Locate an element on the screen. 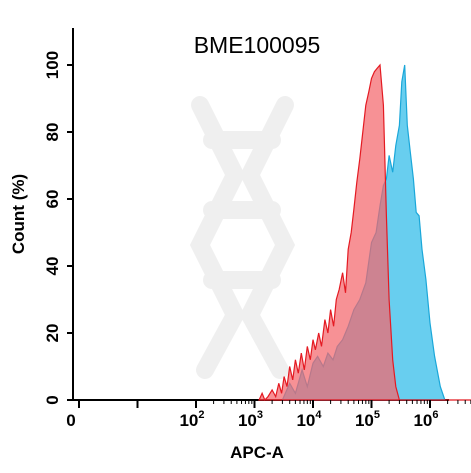  chart-title: BME100095 is located at coordinates (257, 45).